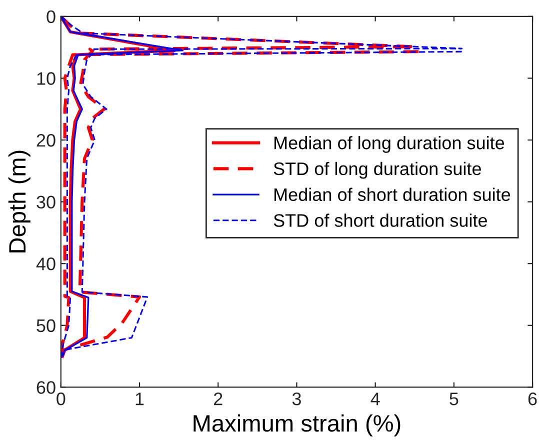 The width and height of the screenshot is (539, 444). Describe the element at coordinates (377, 170) in the screenshot. I see `legend-label: STD of long duration suite` at that location.